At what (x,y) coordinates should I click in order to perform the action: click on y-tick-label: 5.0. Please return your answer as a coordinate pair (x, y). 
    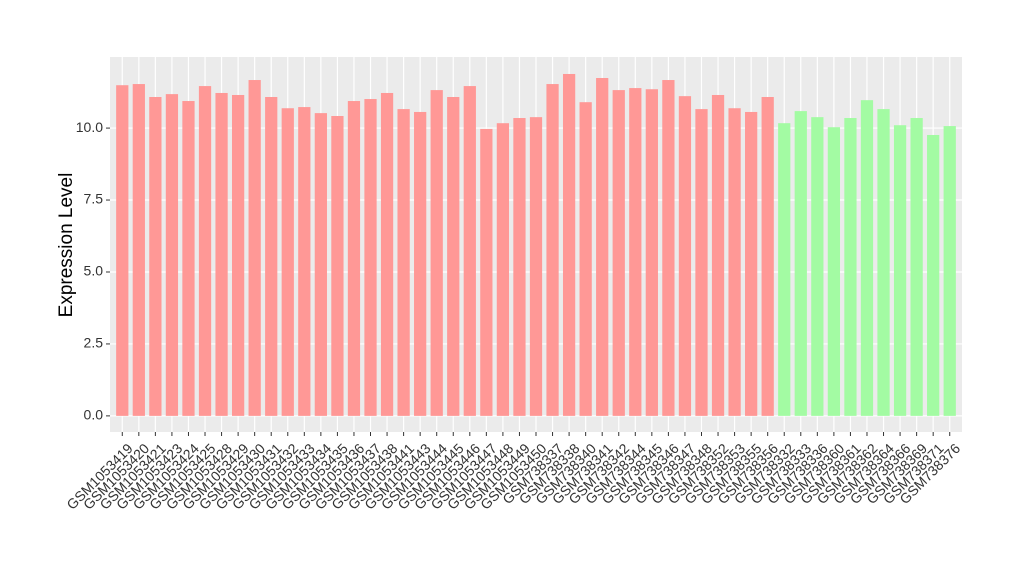
    Looking at the image, I should click on (94, 271).